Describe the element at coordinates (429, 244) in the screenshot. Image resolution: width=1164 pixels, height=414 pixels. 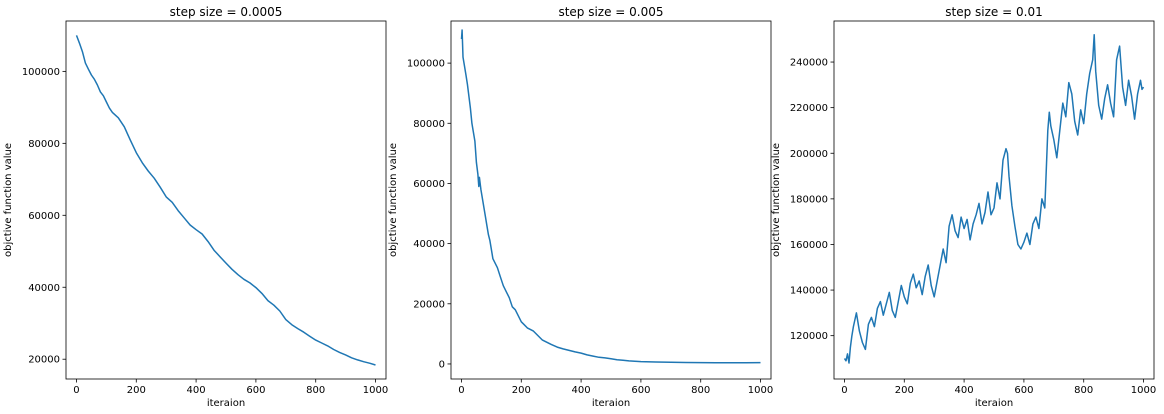
I see `subplot-2-y-tick-label: 40000` at that location.